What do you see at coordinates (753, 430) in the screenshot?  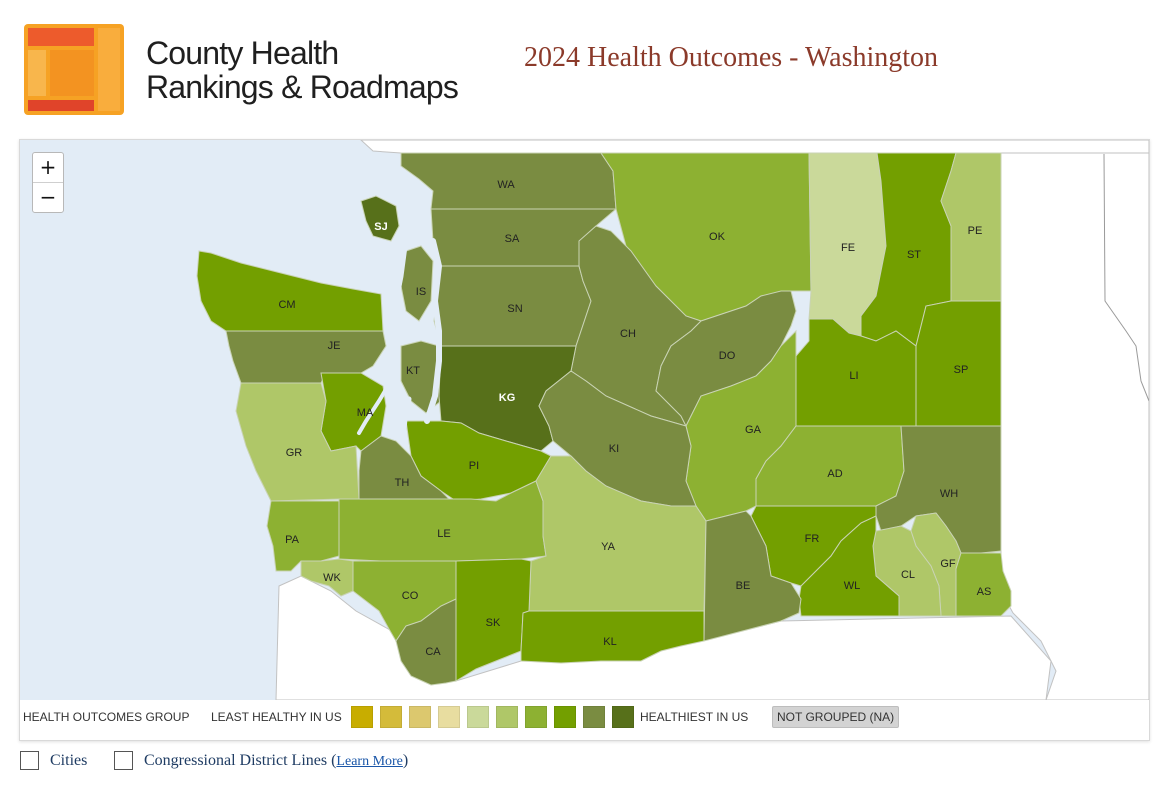 I see `label-GA: GA` at bounding box center [753, 430].